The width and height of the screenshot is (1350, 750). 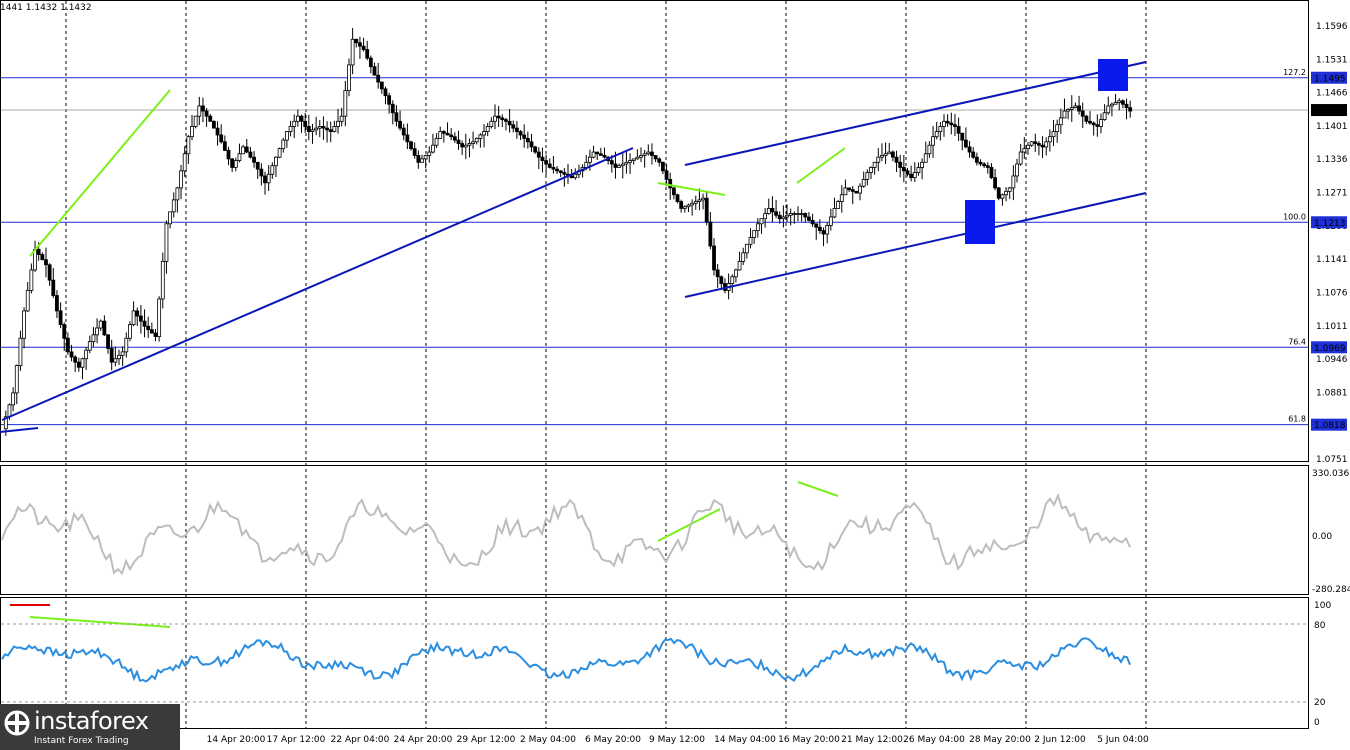 I want to click on fib-price-flag: 1.0969, so click(x=1330, y=349).